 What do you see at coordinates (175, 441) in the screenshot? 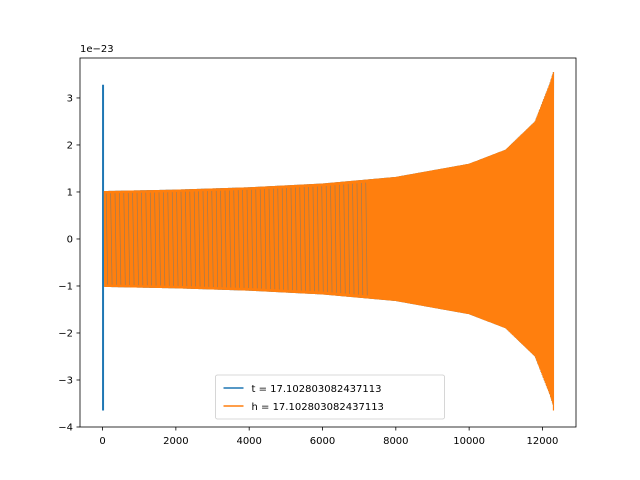
I see `x-tick-label: 2000` at bounding box center [175, 441].